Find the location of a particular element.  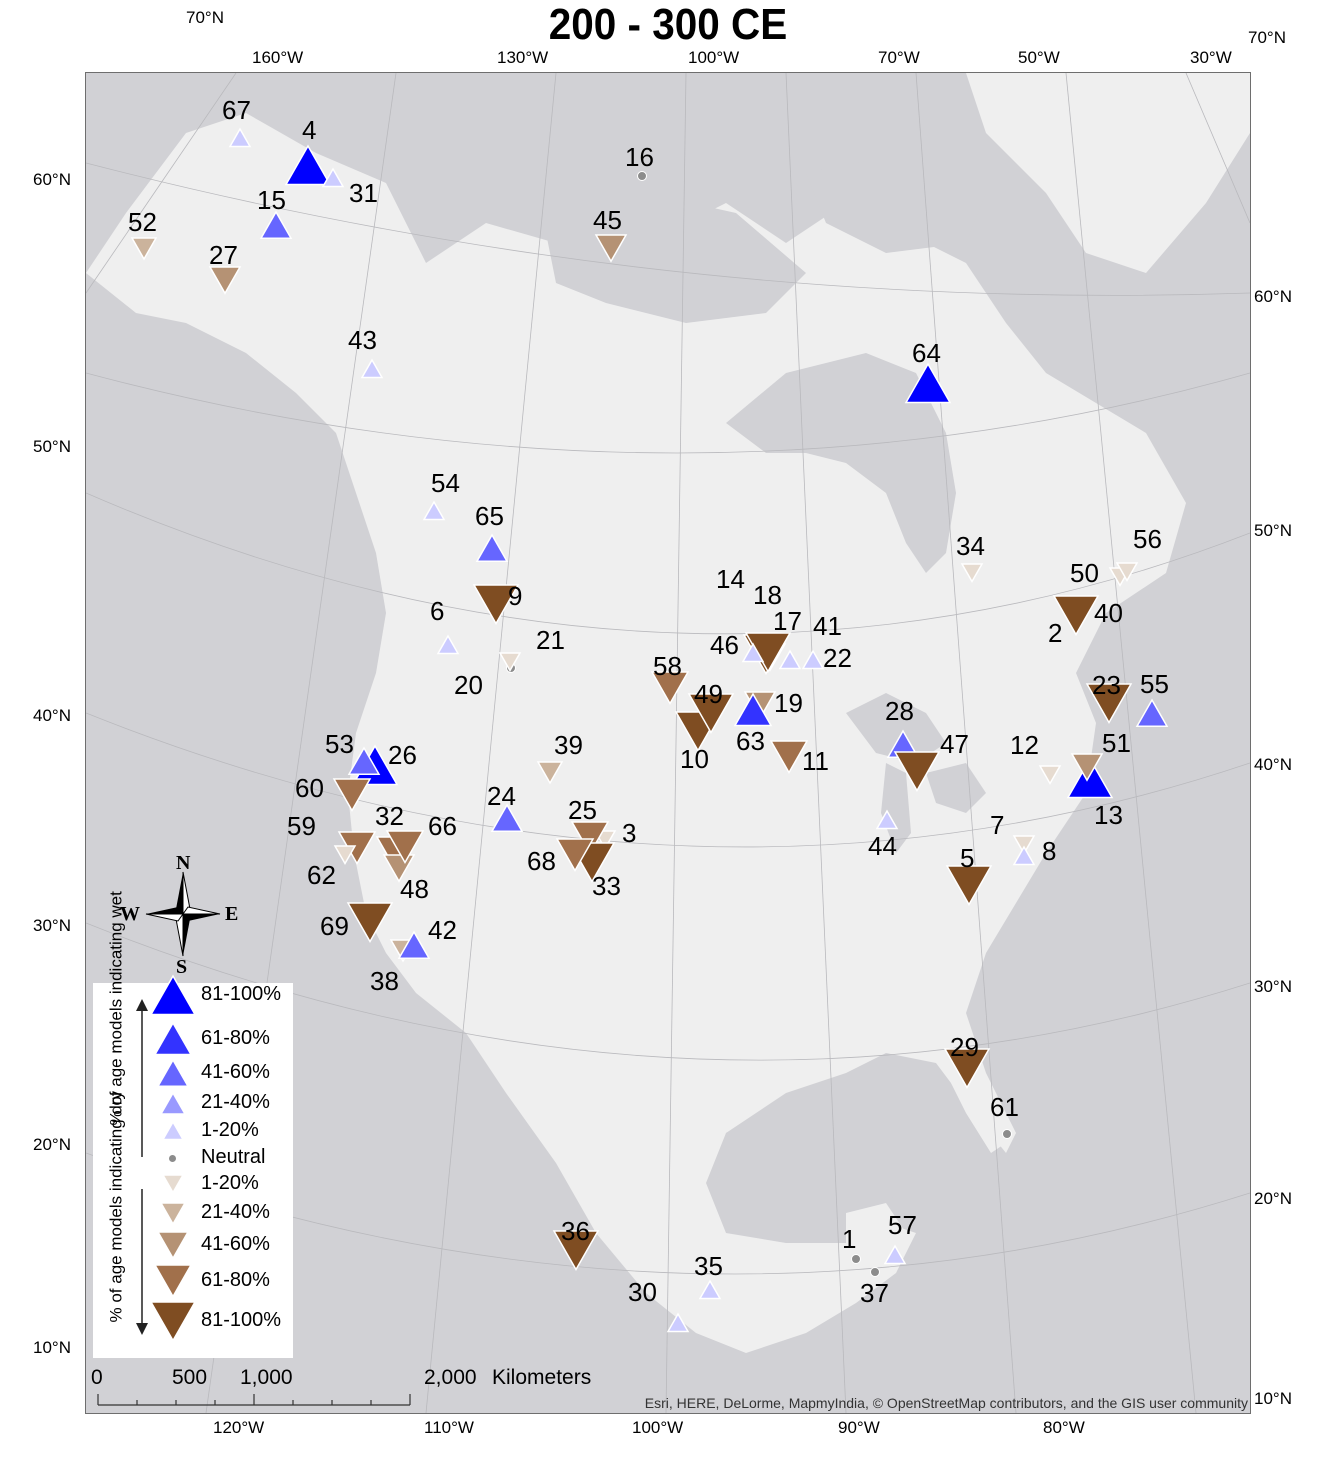

legend-arrows is located at coordinates (142, 1167).